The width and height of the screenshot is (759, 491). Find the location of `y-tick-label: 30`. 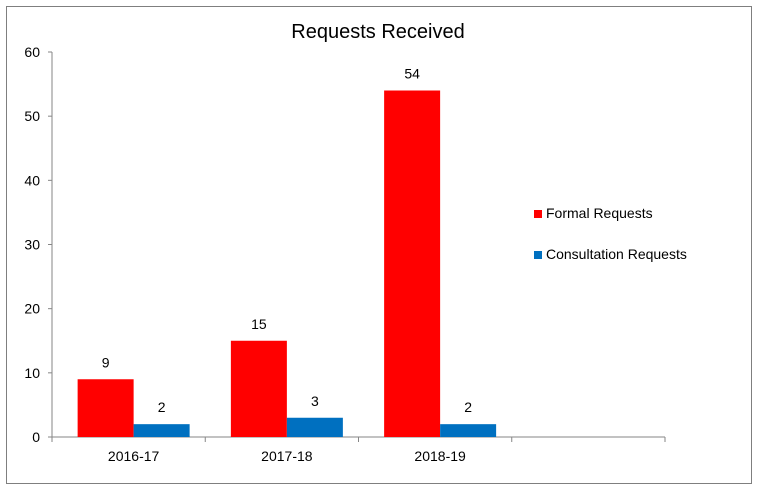

y-tick-label: 30 is located at coordinates (32, 245).